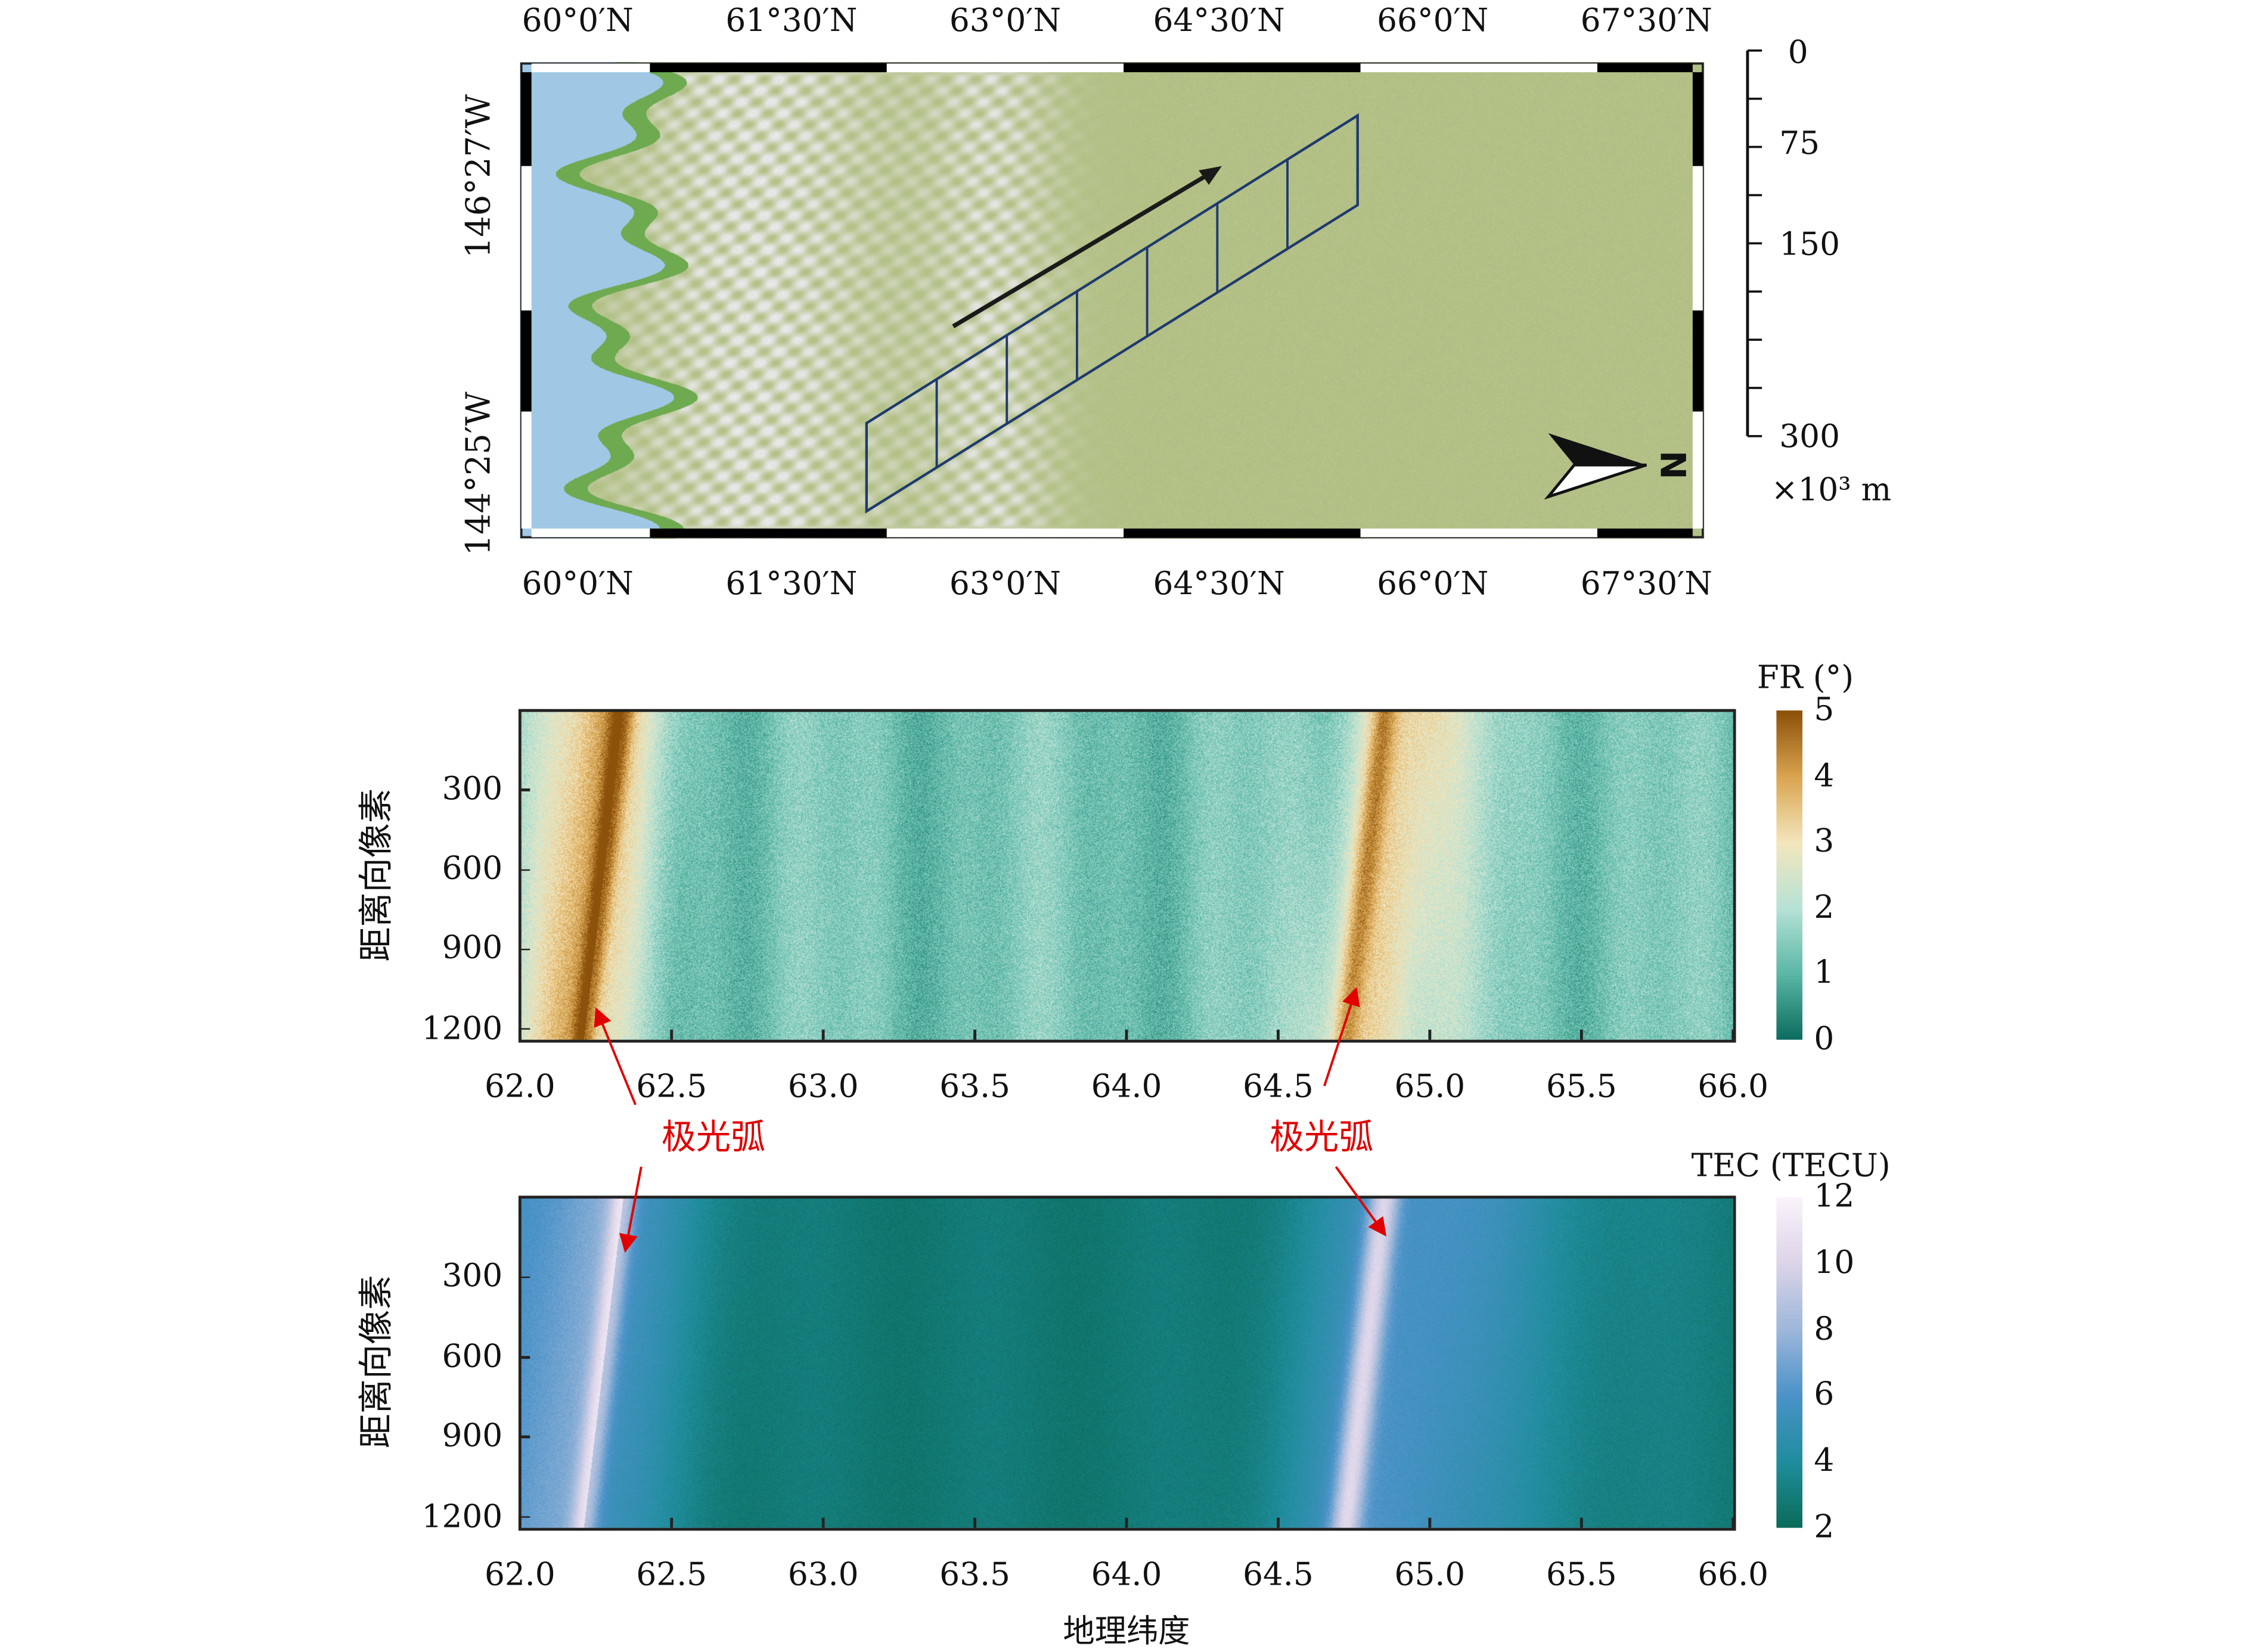 Image resolution: width=2253 pixels, height=1652 pixels. I want to click on swath-outline, so click(1112, 313).